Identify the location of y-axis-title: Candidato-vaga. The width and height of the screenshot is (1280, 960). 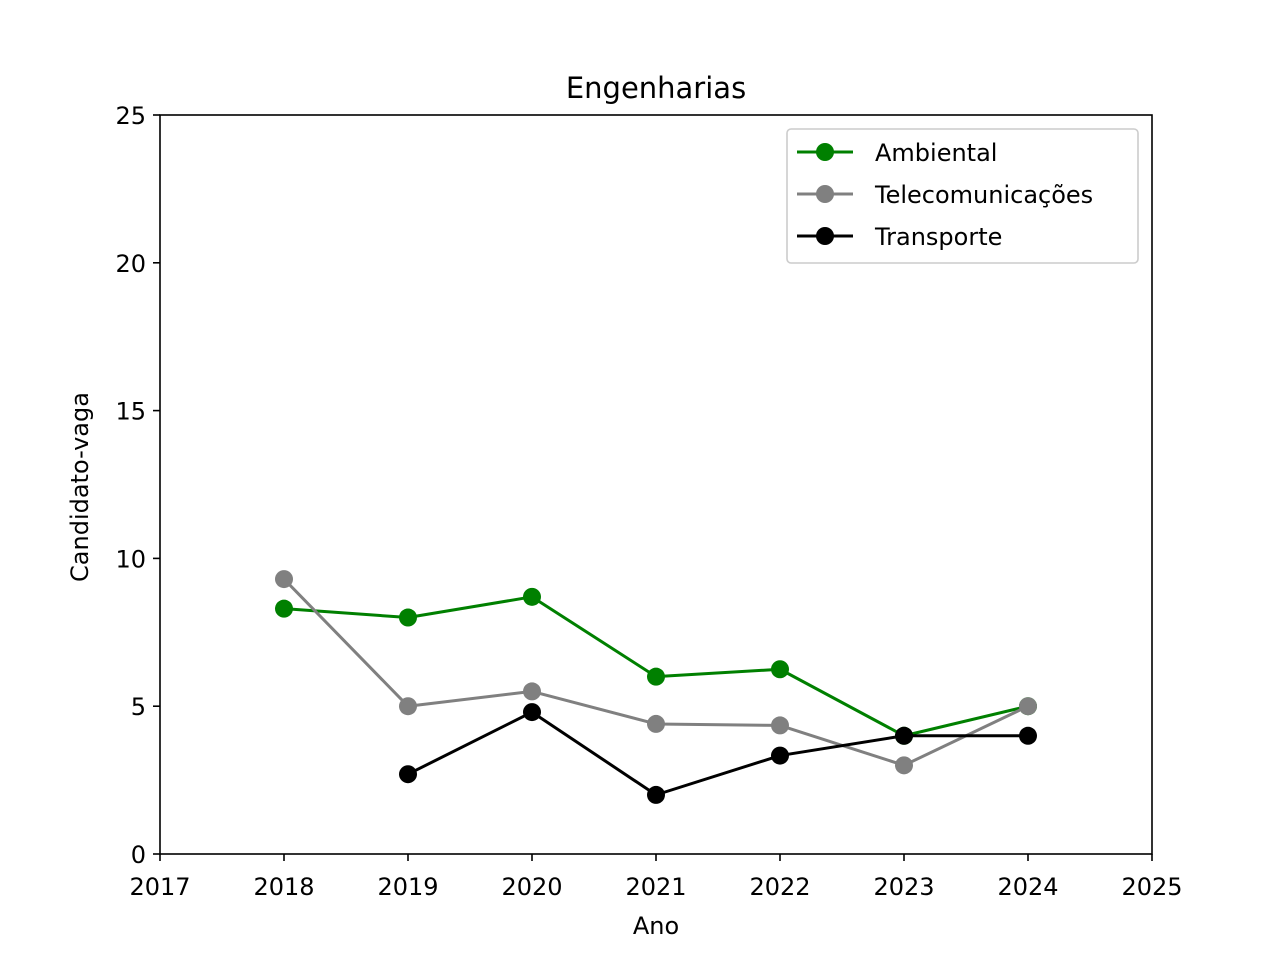
(80, 487).